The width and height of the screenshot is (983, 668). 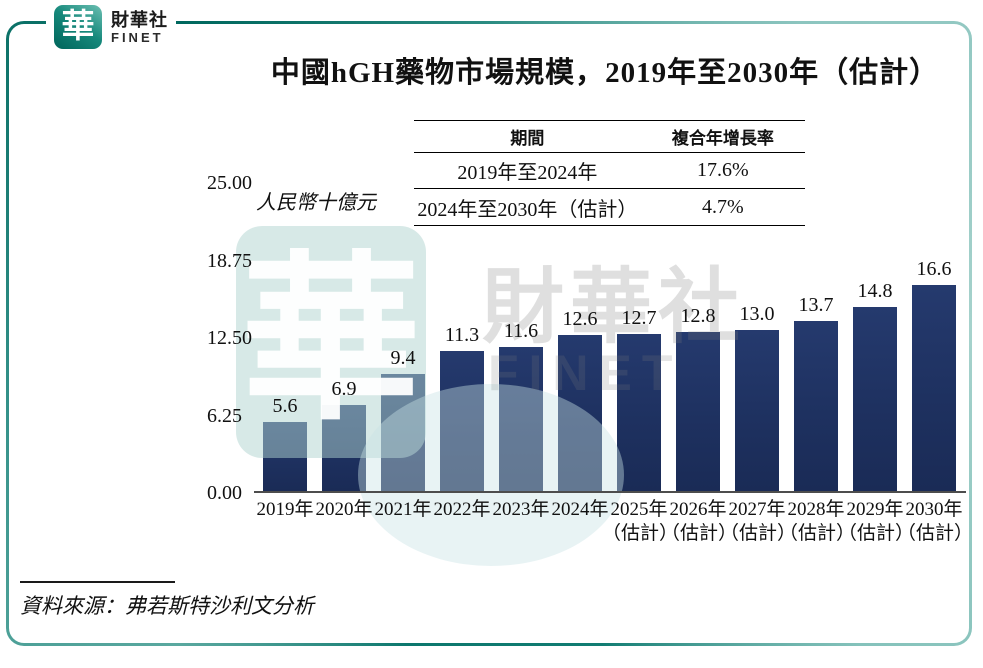 What do you see at coordinates (580, 509) in the screenshot?
I see `x-axis-label: 2024年` at bounding box center [580, 509].